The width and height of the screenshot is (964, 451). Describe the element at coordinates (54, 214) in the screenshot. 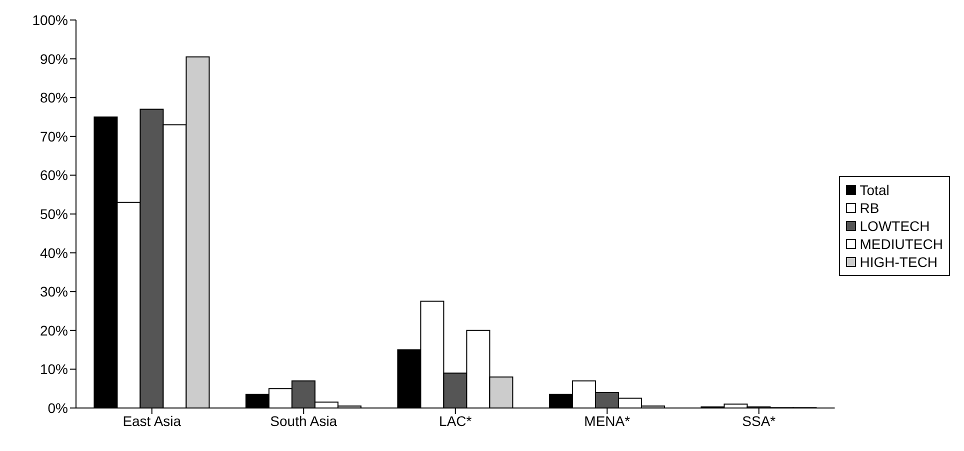

I see `y-tick-label: 50%` at that location.